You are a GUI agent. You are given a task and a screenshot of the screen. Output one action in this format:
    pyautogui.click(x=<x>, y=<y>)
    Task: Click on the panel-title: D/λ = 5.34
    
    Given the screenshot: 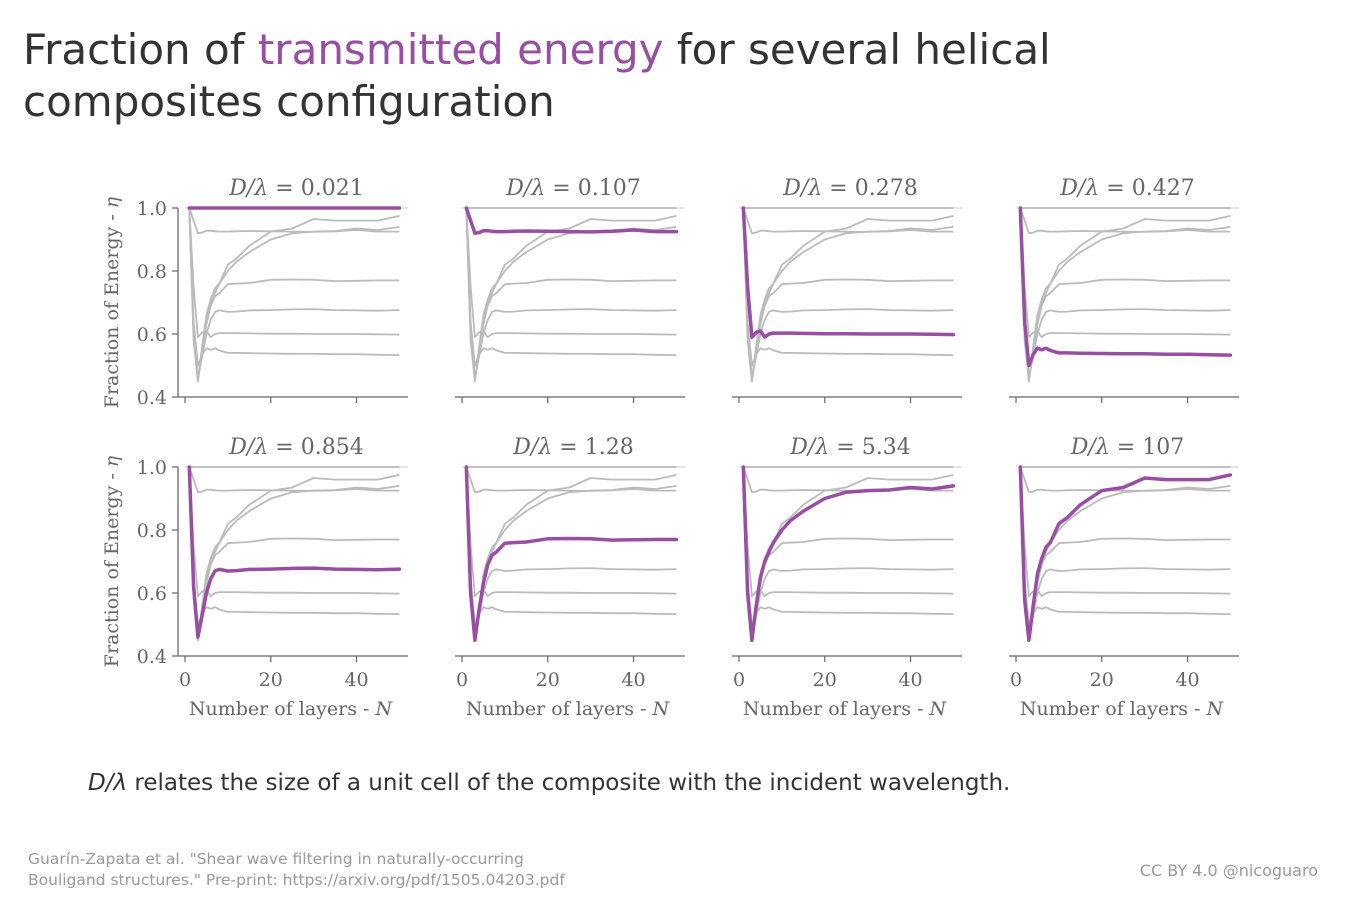 What is the action you would take?
    pyautogui.click(x=849, y=447)
    